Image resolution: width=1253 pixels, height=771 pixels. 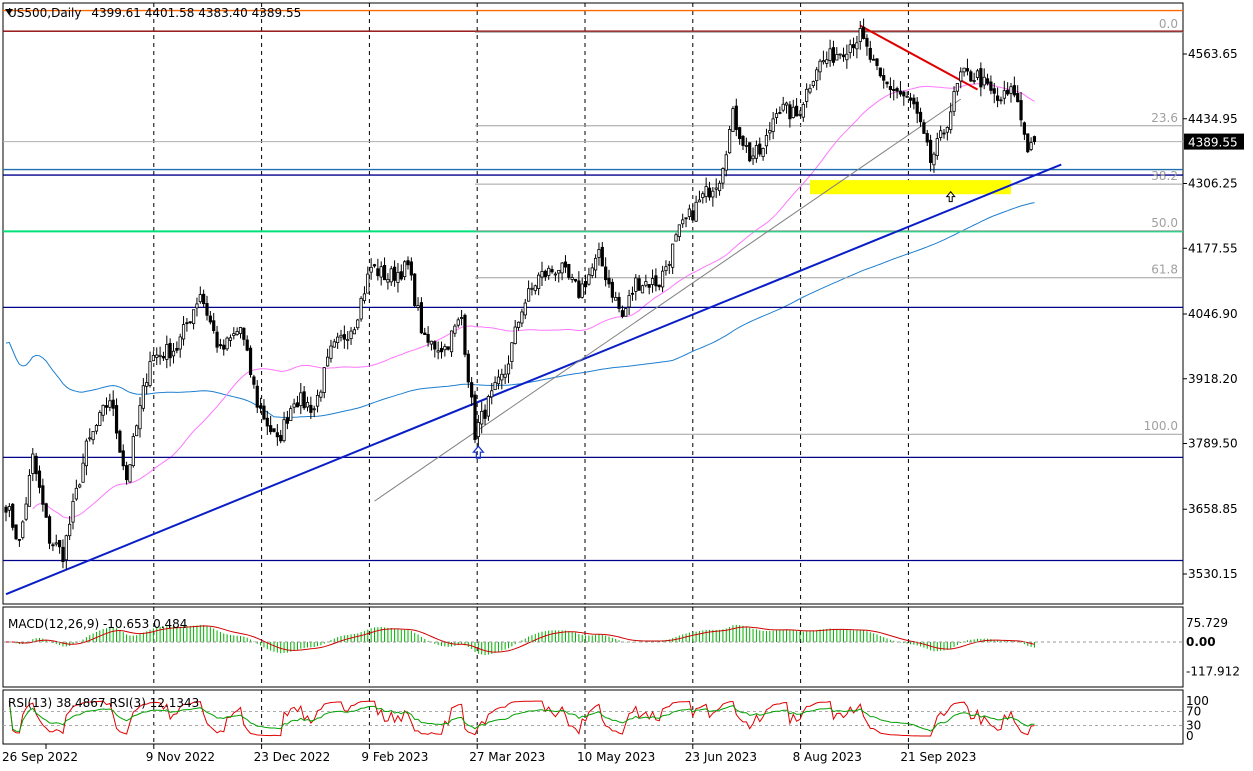 What do you see at coordinates (910, 187) in the screenshot?
I see `support-zone` at bounding box center [910, 187].